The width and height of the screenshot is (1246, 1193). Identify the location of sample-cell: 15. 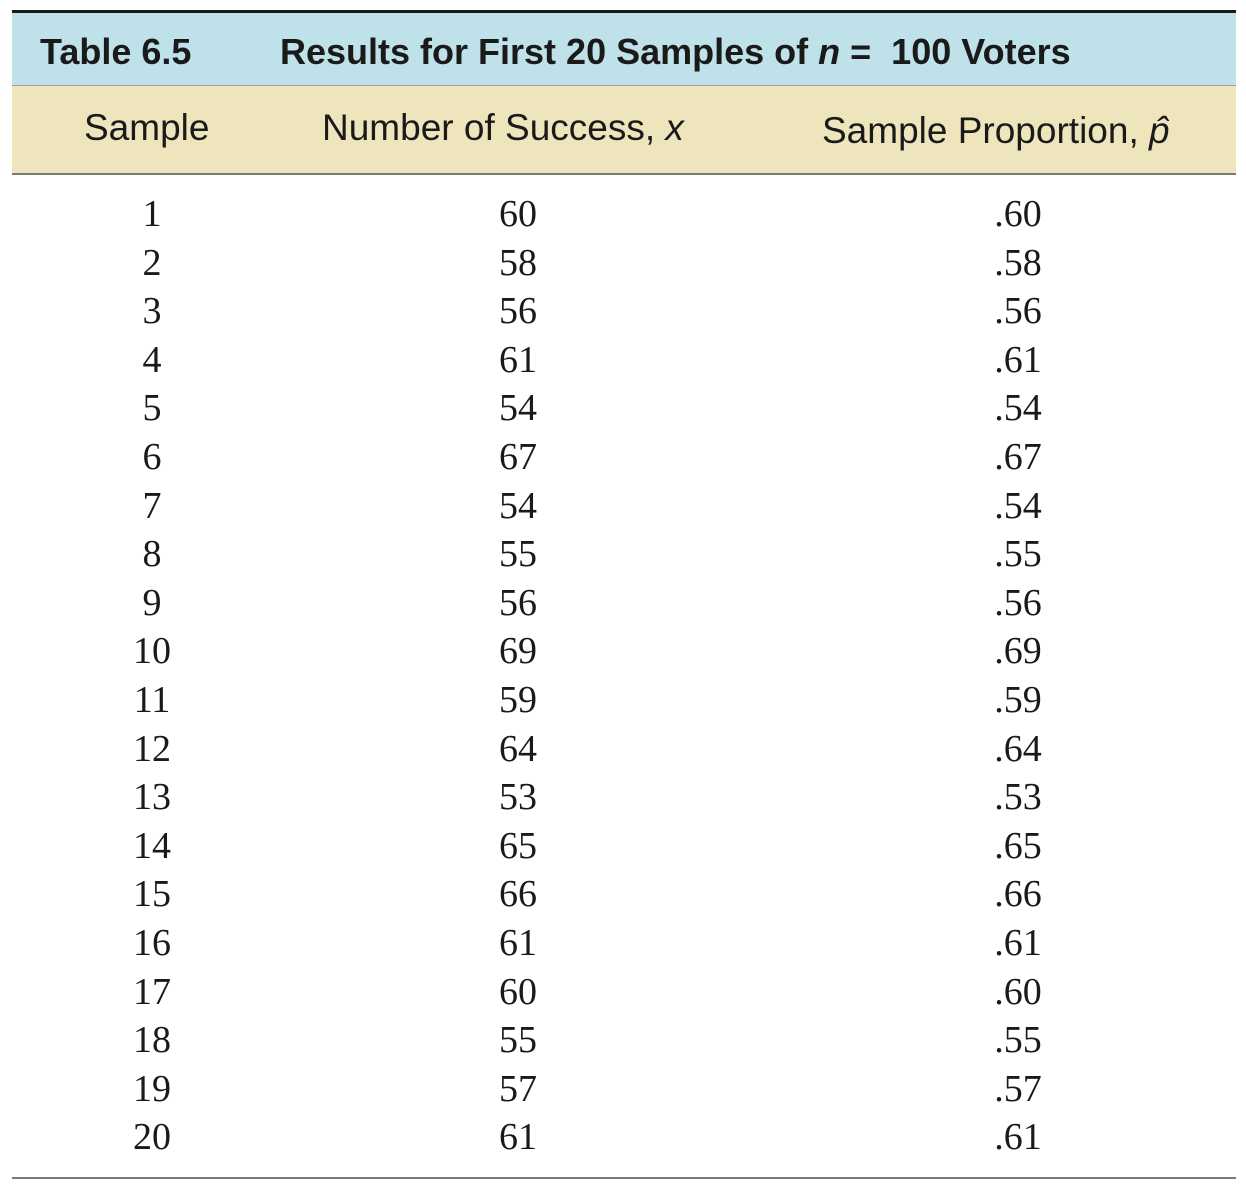
(152, 894).